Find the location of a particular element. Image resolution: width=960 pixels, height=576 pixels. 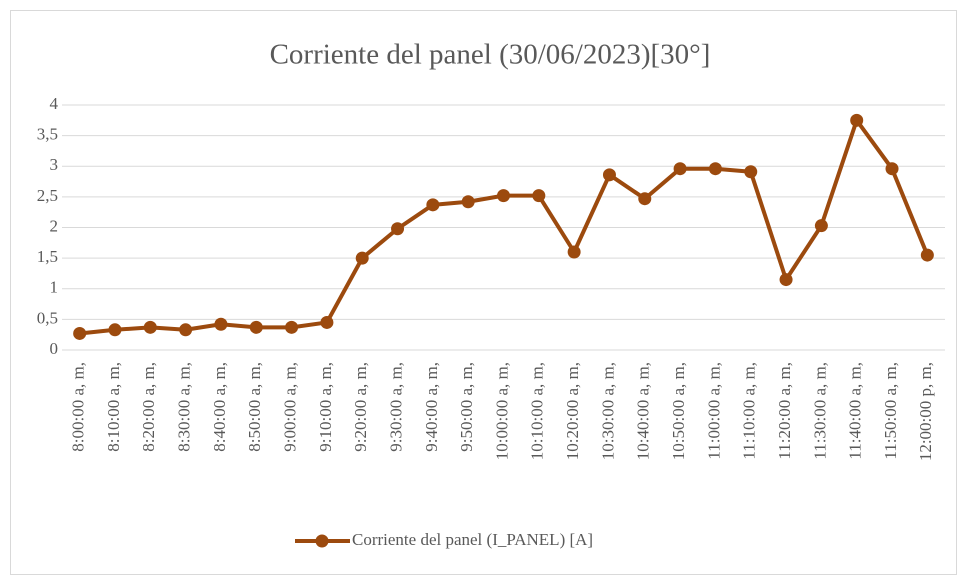

x-tick-label: 11:40:00 a, m, is located at coordinates (855, 411).